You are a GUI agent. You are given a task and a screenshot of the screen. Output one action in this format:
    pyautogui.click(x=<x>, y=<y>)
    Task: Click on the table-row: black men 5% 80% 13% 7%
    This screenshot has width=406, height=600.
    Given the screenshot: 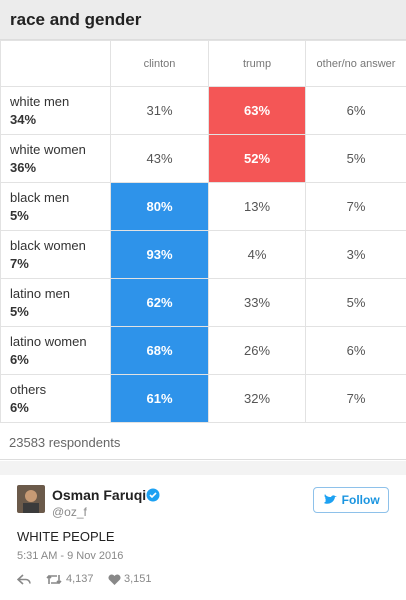 What is the action you would take?
    pyautogui.click(x=203, y=206)
    